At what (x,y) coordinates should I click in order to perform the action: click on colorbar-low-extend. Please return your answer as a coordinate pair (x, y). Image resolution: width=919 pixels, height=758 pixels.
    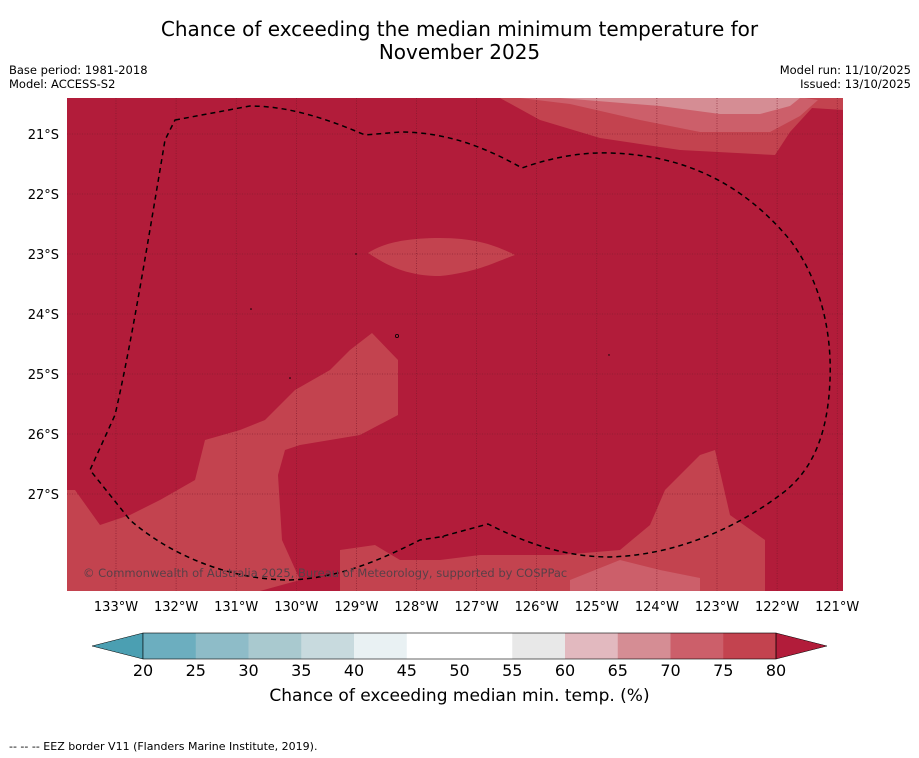
    Looking at the image, I should click on (117, 646).